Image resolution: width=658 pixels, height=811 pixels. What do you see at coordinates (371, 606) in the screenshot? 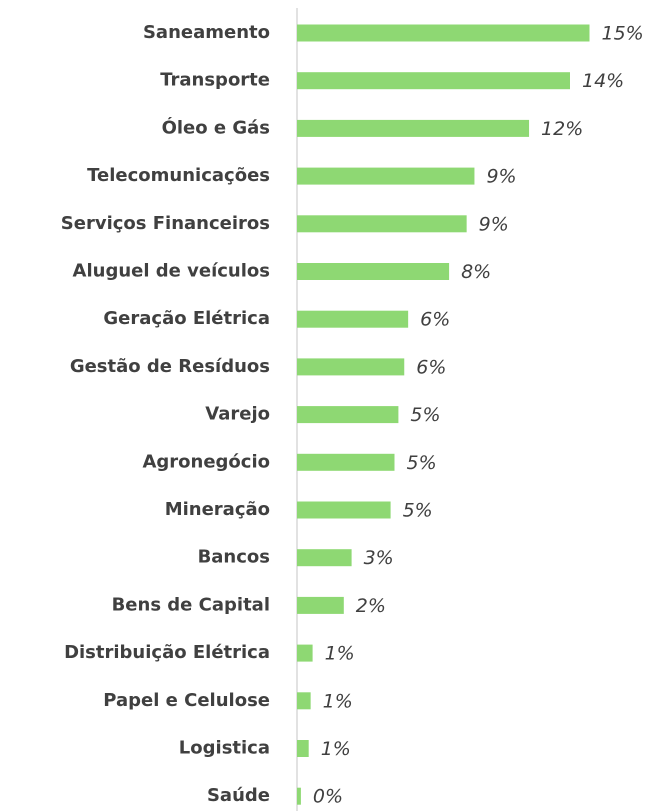
I see `value-label: 2%` at bounding box center [371, 606].